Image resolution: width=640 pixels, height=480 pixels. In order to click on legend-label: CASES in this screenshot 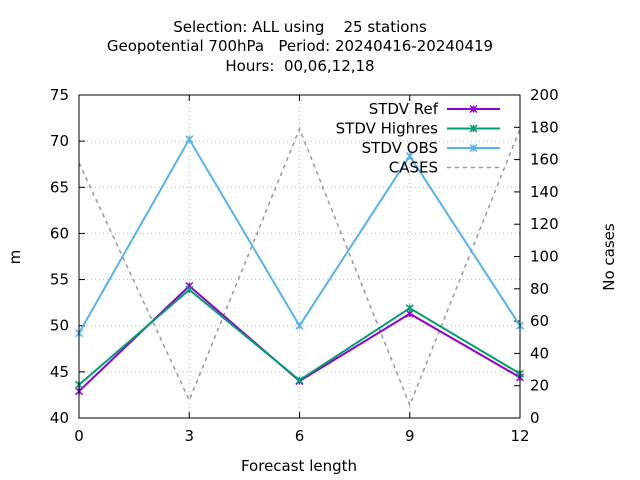, I will do `click(413, 168)`.